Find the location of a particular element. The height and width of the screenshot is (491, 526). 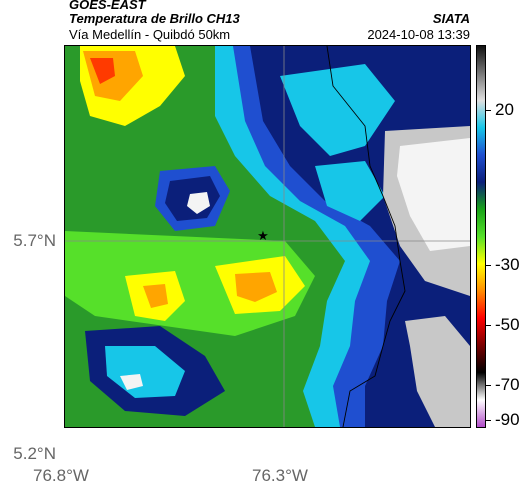

top-left-red-patch is located at coordinates (102, 71).